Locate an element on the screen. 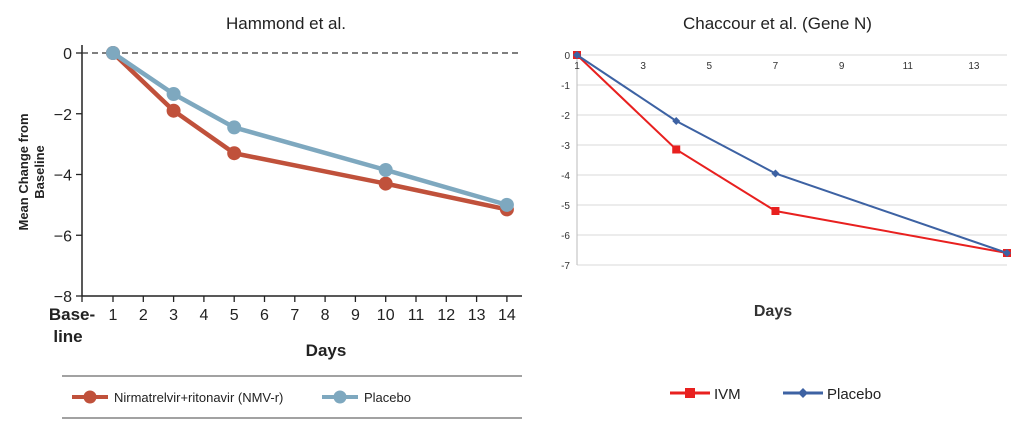 The width and height of the screenshot is (1017, 423). y-tick-label: -1 is located at coordinates (565, 86).